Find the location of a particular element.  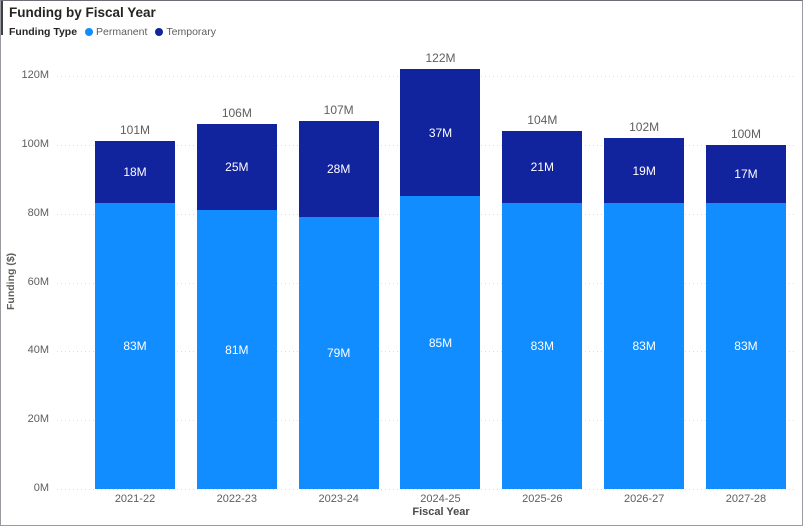

bar-permanent-2026-27: 83M is located at coordinates (644, 346).